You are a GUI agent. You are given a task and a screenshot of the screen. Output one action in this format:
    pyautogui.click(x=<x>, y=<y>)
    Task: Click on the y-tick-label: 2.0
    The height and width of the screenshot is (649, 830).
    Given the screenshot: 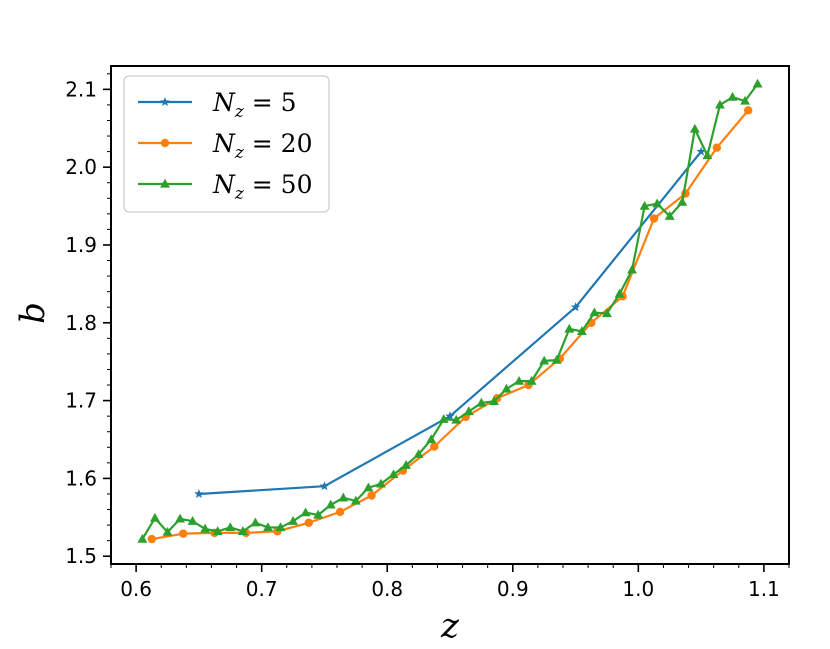 What is the action you would take?
    pyautogui.click(x=81, y=167)
    